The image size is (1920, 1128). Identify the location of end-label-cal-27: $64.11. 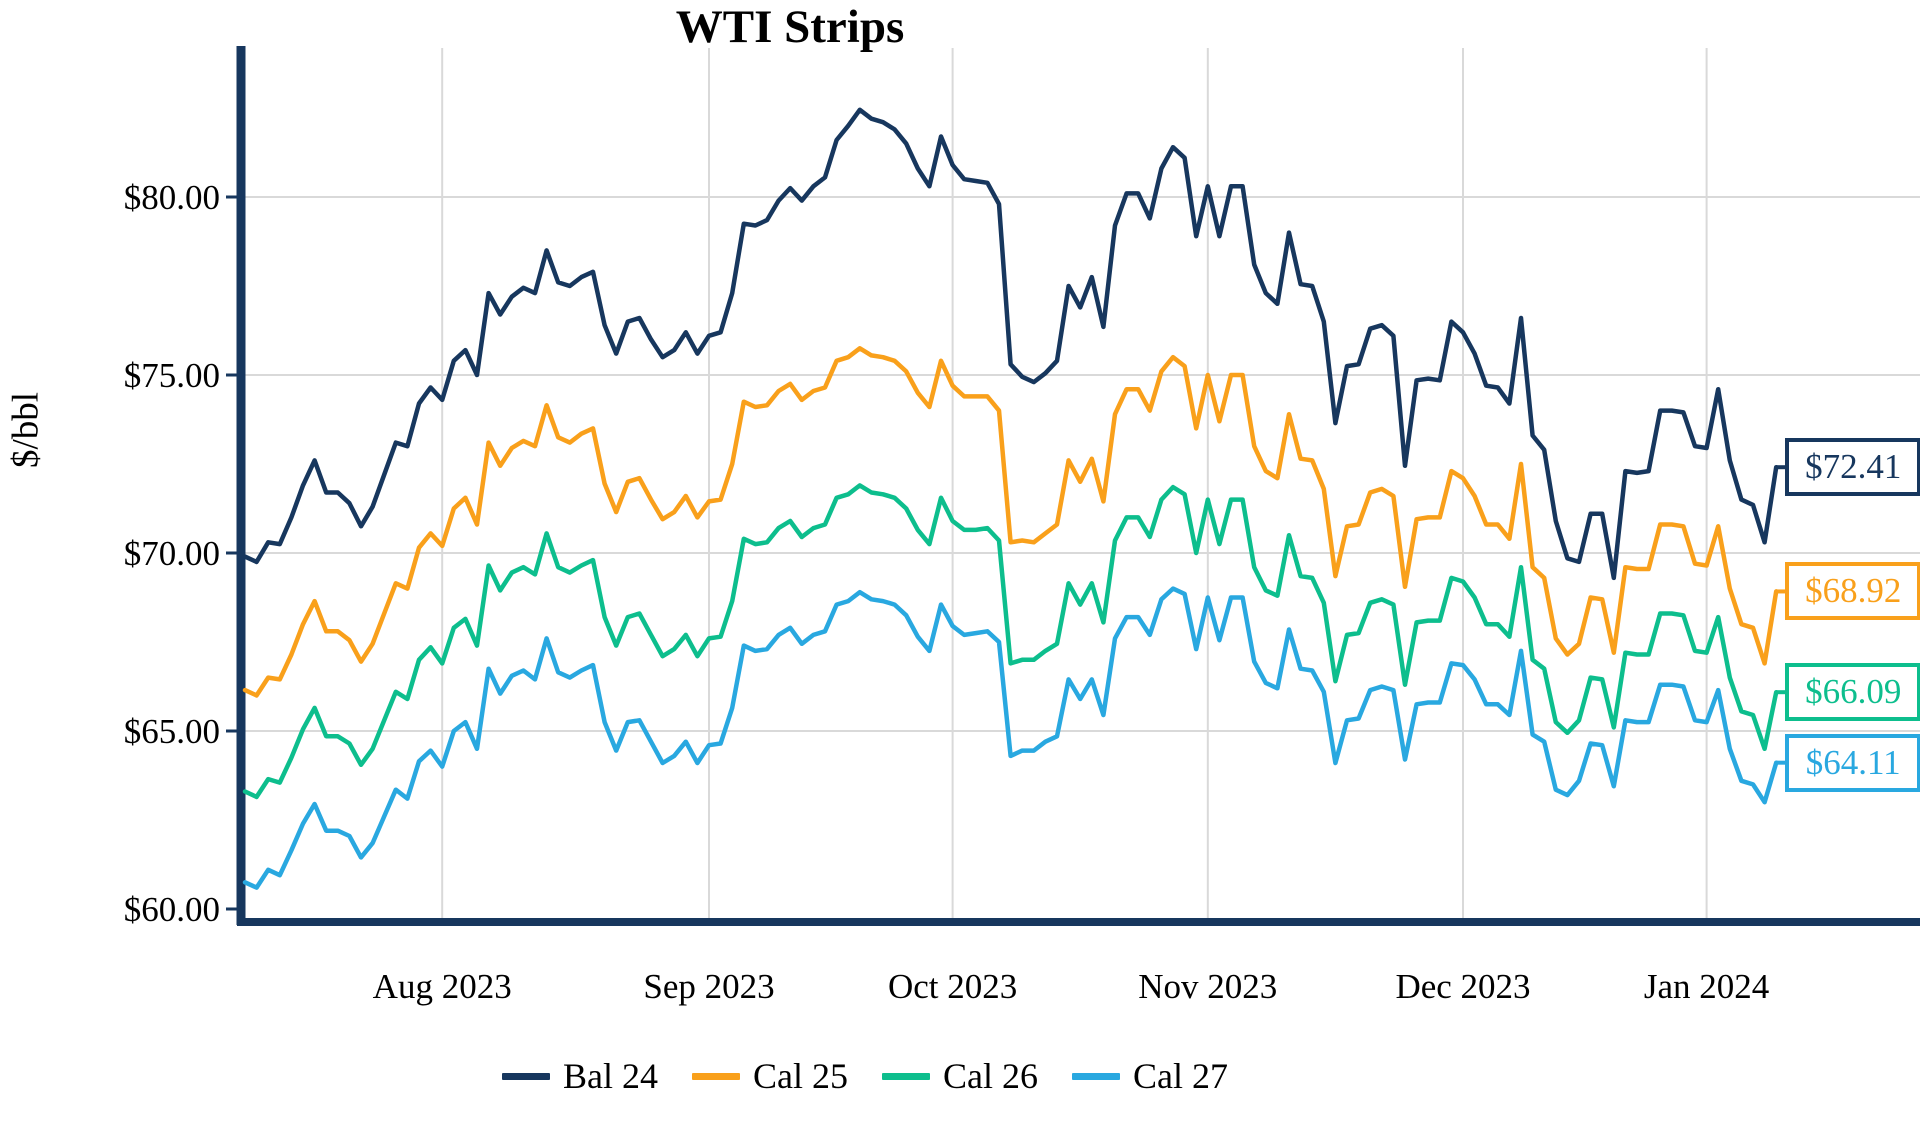
(1852, 762).